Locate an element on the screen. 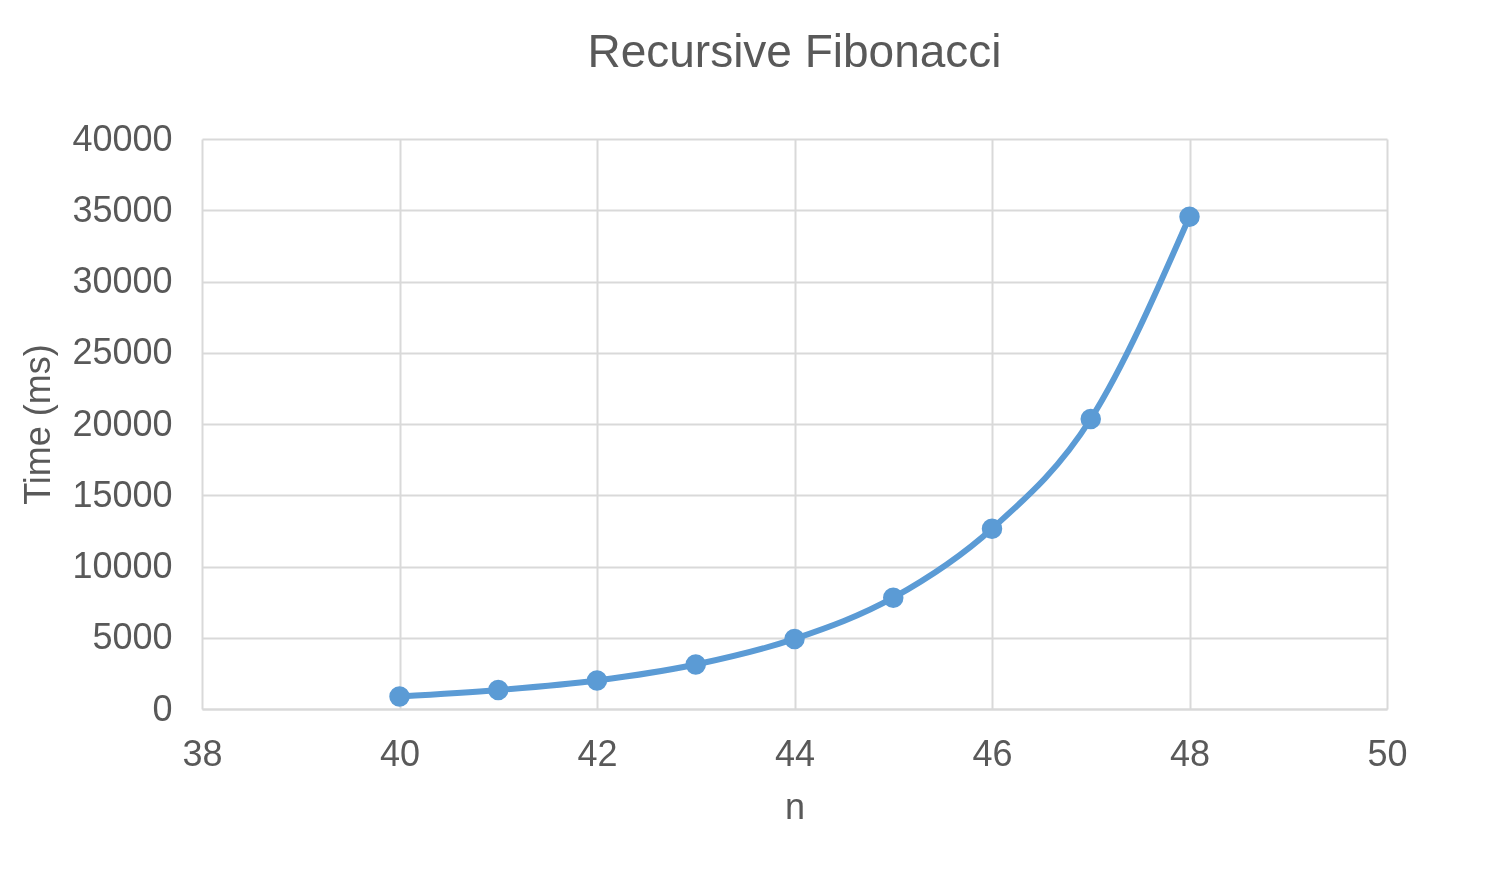  x-tick-label: 50 is located at coordinates (1387, 753).